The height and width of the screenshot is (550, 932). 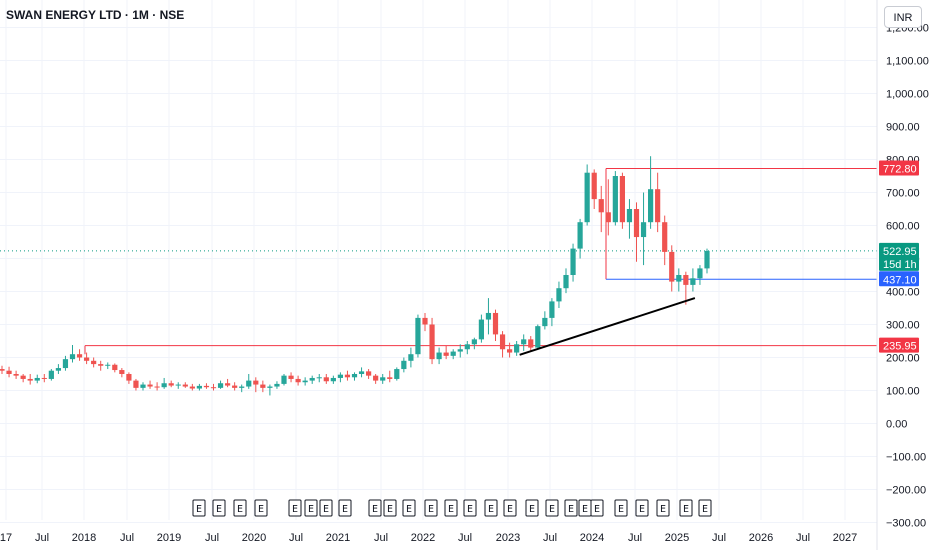 I want to click on price-tick-label: 0.00, so click(x=896, y=425).